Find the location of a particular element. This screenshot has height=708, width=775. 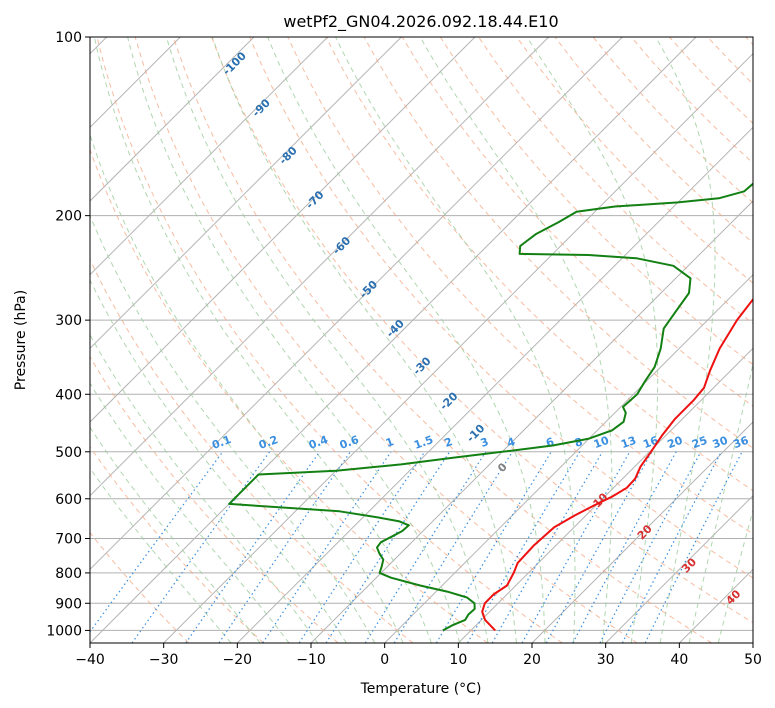

mixing-ratio-label: 3 is located at coordinates (485, 442).